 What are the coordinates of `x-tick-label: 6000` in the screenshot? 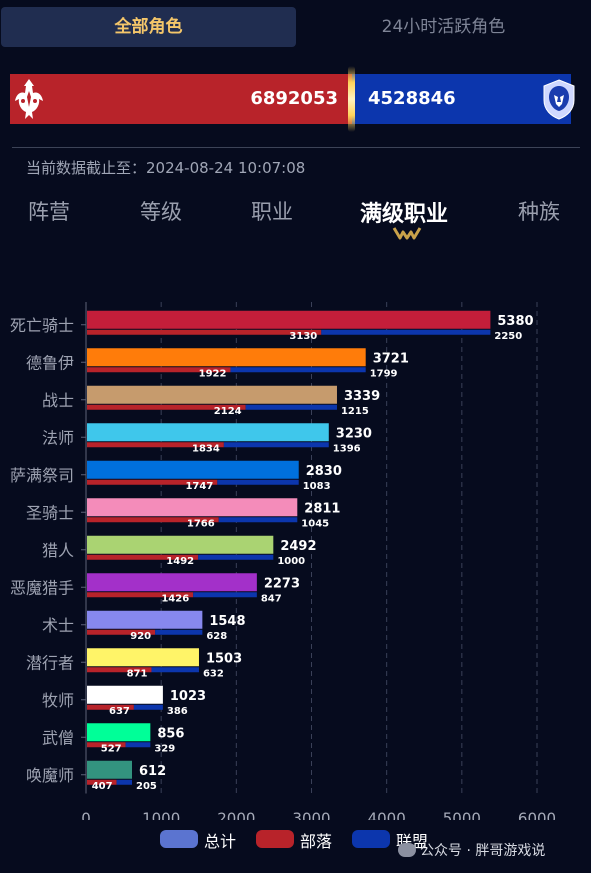 It's located at (537, 815).